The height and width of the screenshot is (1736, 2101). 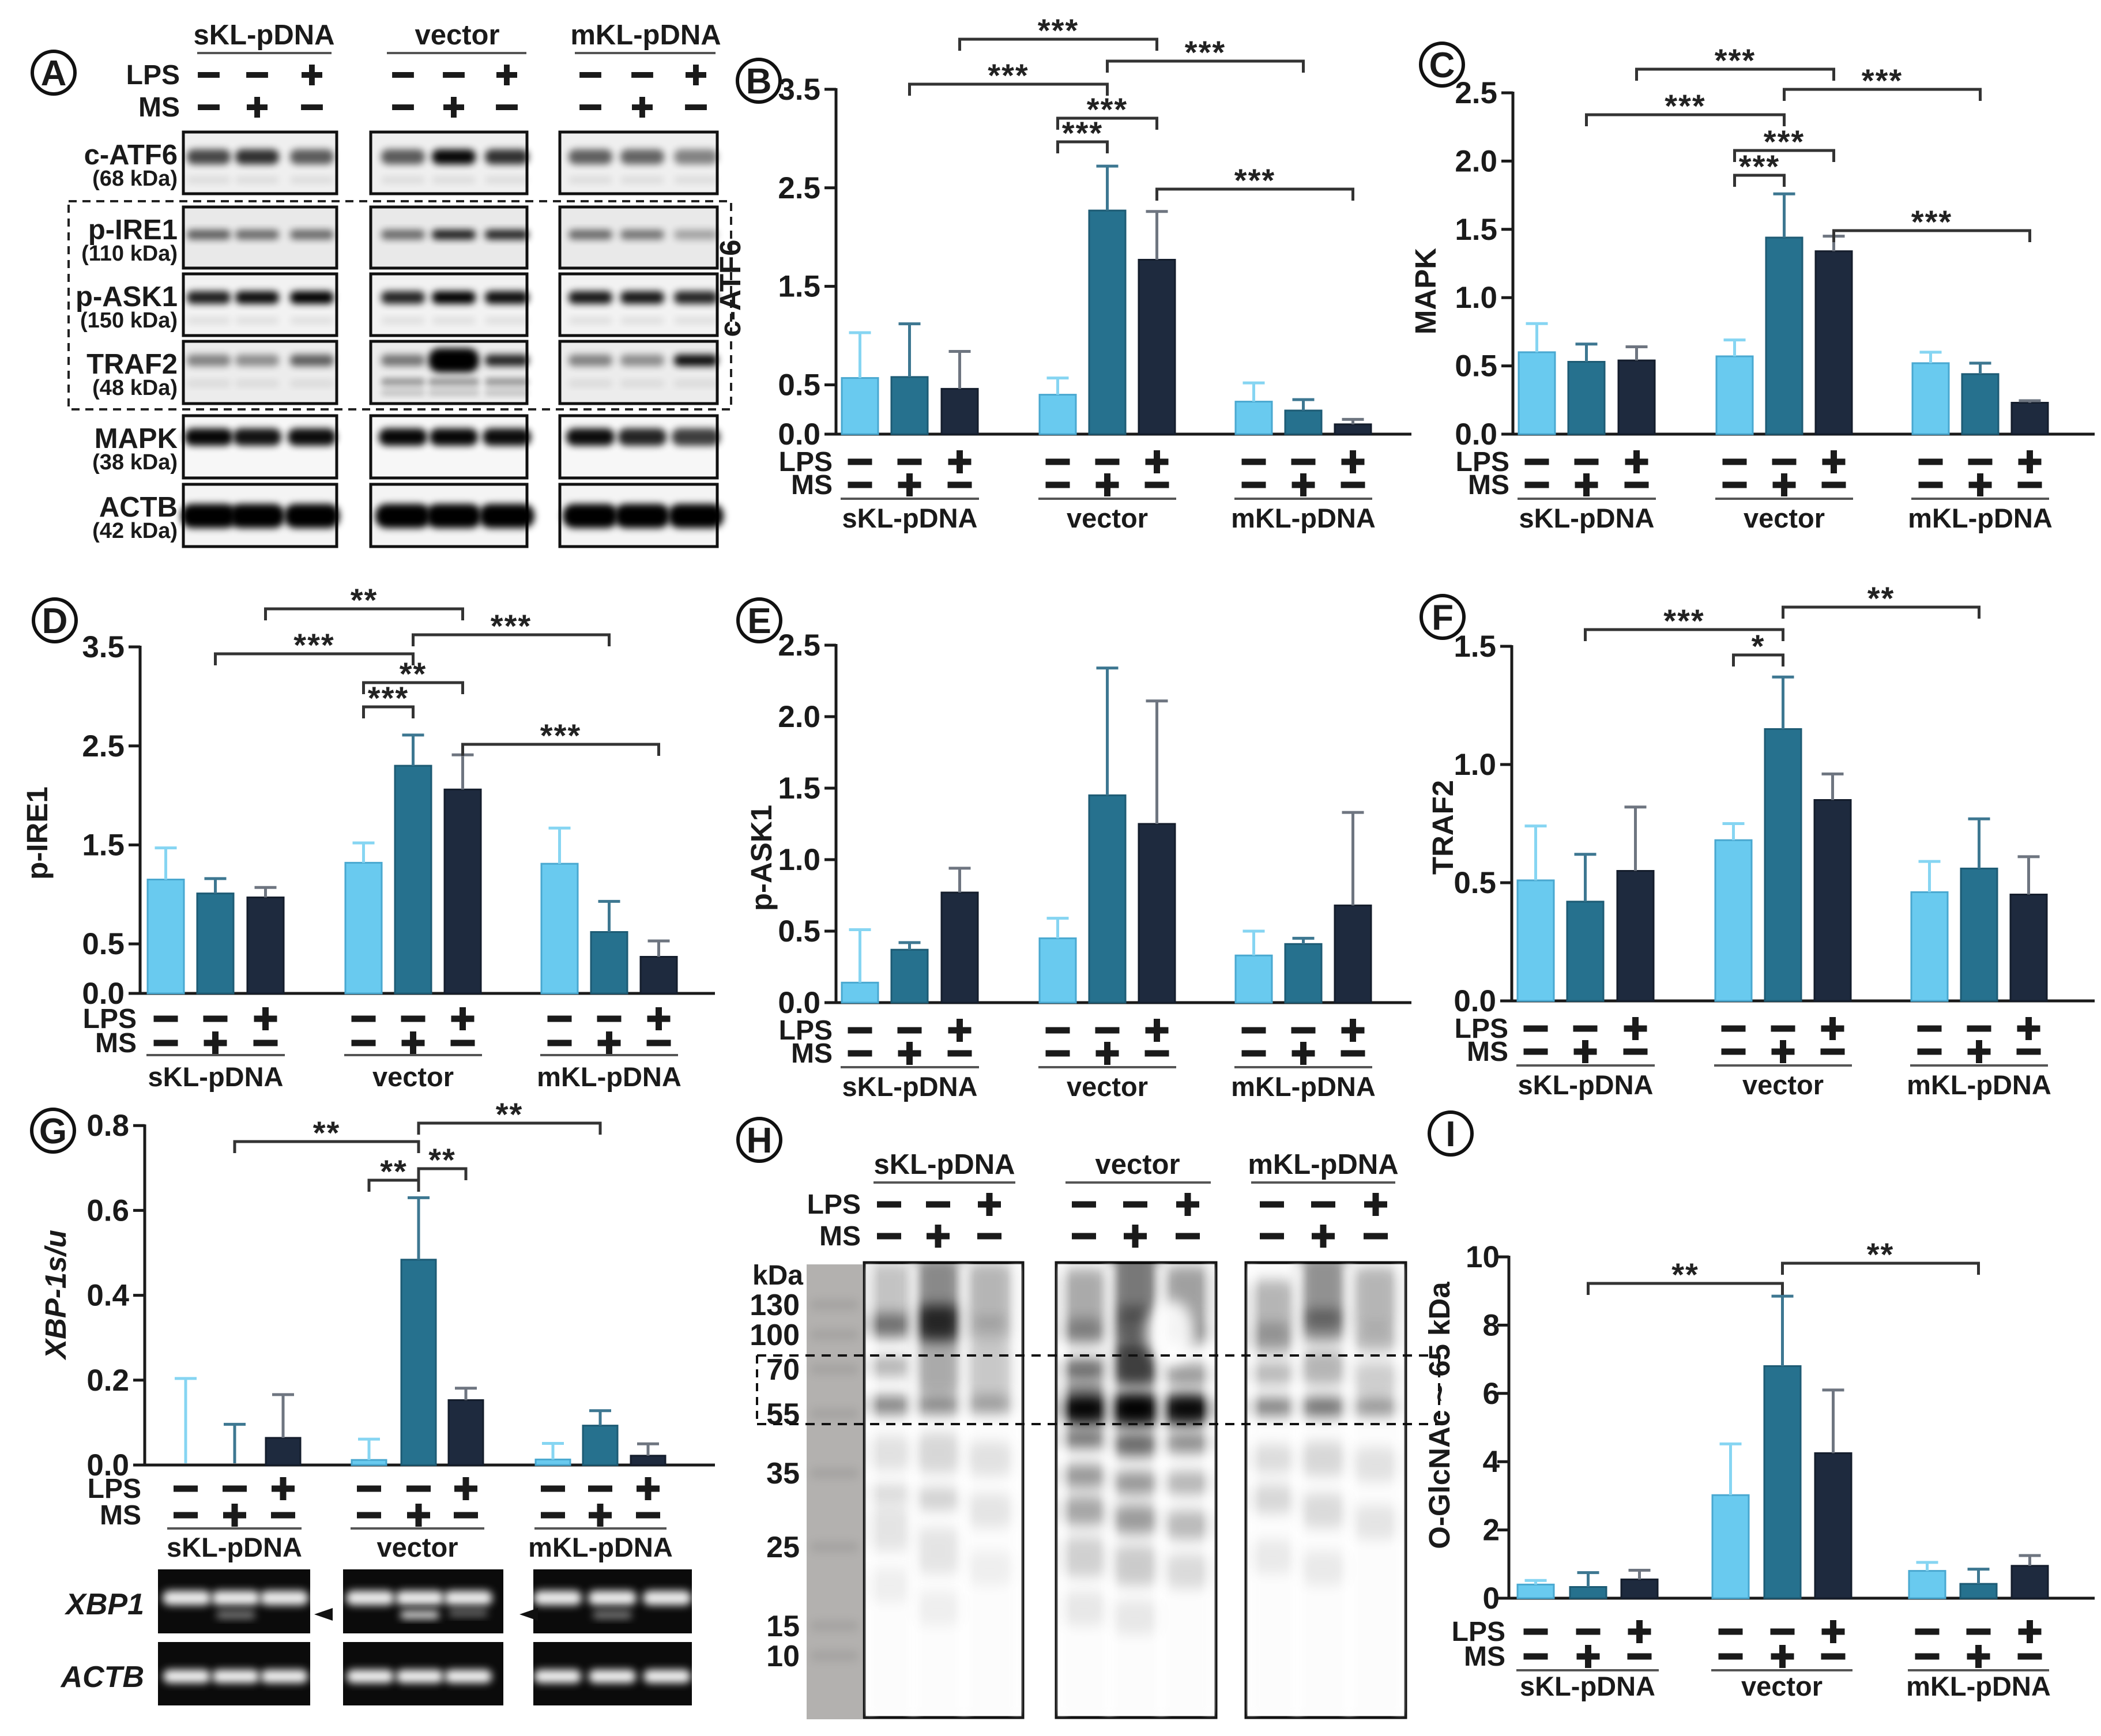 What do you see at coordinates (129, 254) in the screenshot?
I see `svg-text: (110 kDa)` at bounding box center [129, 254].